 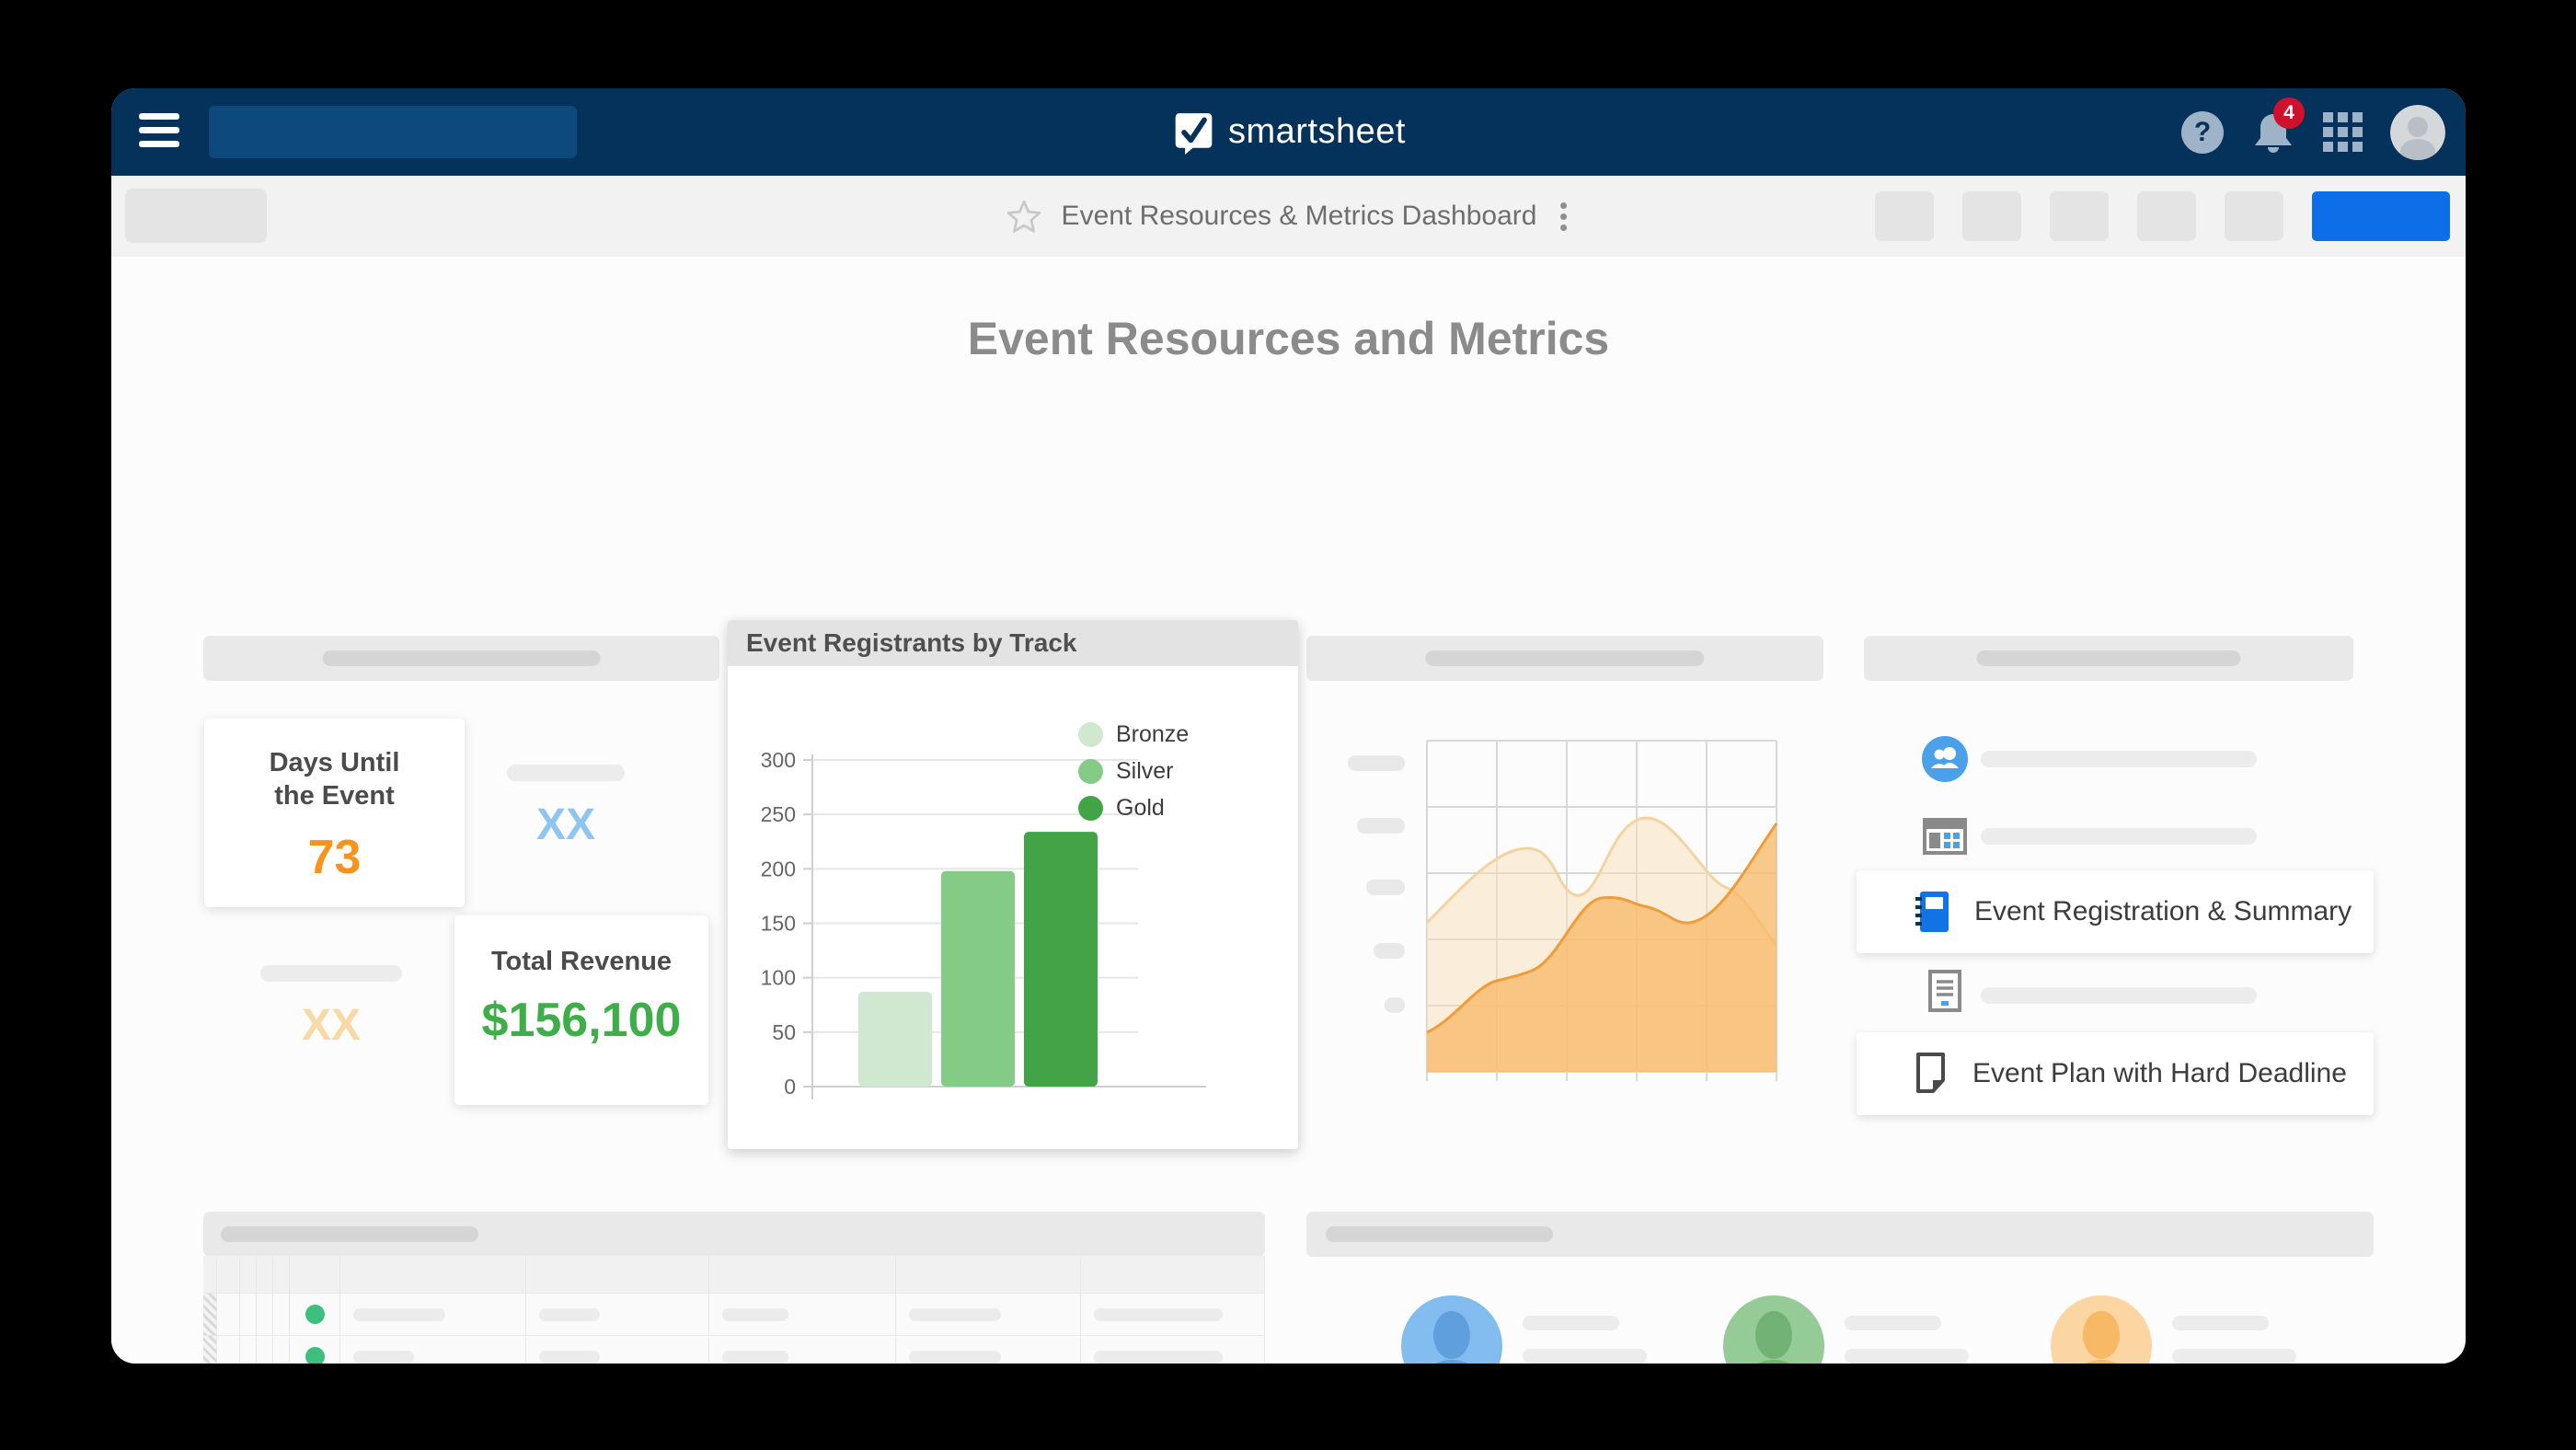 I want to click on days-until-title: Days Until the Event, so click(x=334, y=780).